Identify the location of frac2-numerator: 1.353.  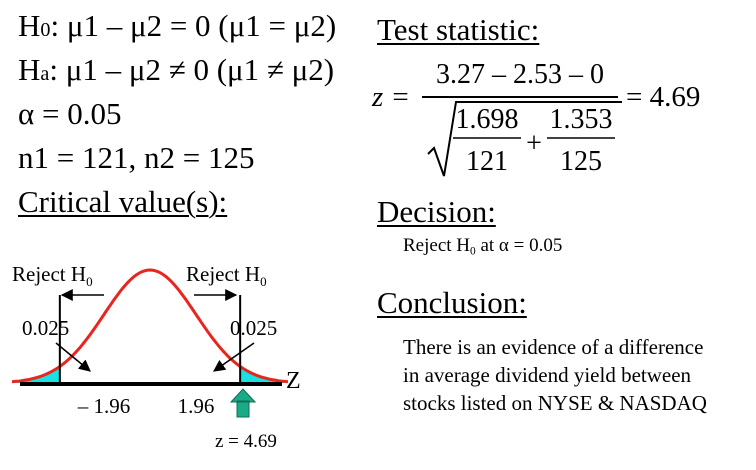
(581, 119).